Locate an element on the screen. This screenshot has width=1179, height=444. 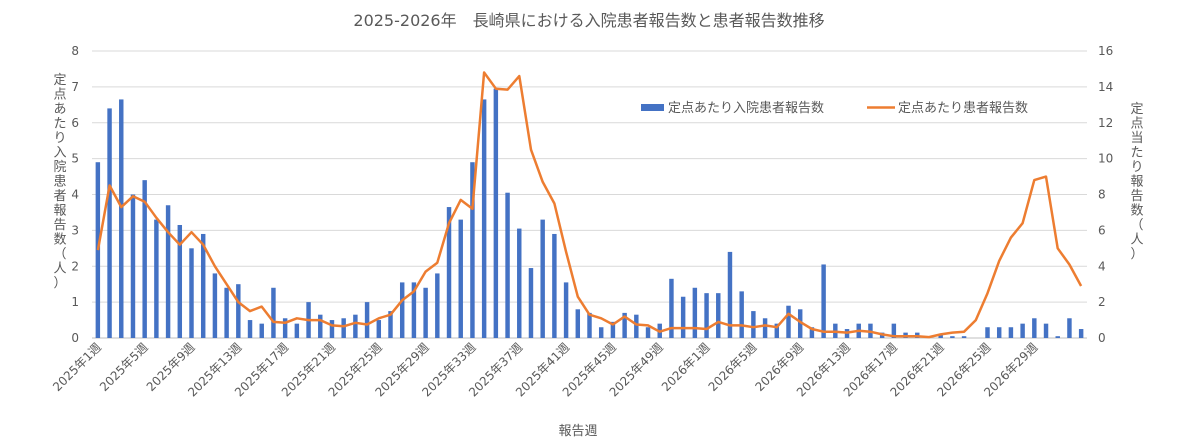
legend: 定点あたり入院患者報告数 定点あたり患者報告数 is located at coordinates (834, 108).